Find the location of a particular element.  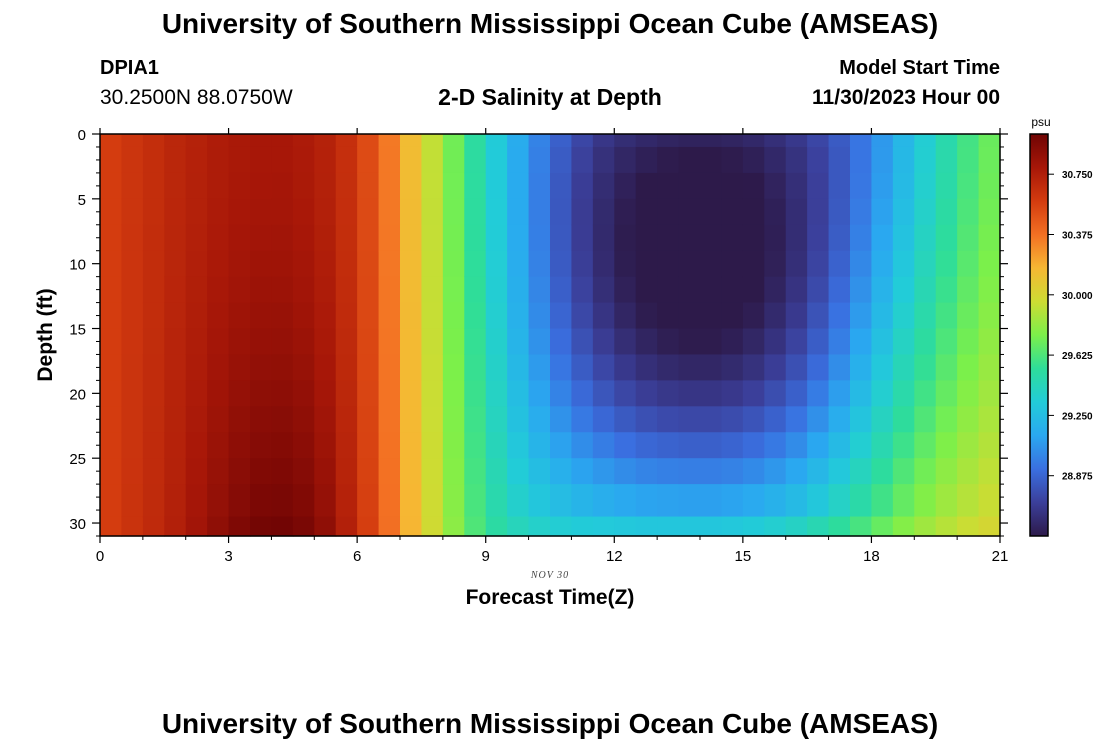

x-tick-label: 6 is located at coordinates (357, 556).